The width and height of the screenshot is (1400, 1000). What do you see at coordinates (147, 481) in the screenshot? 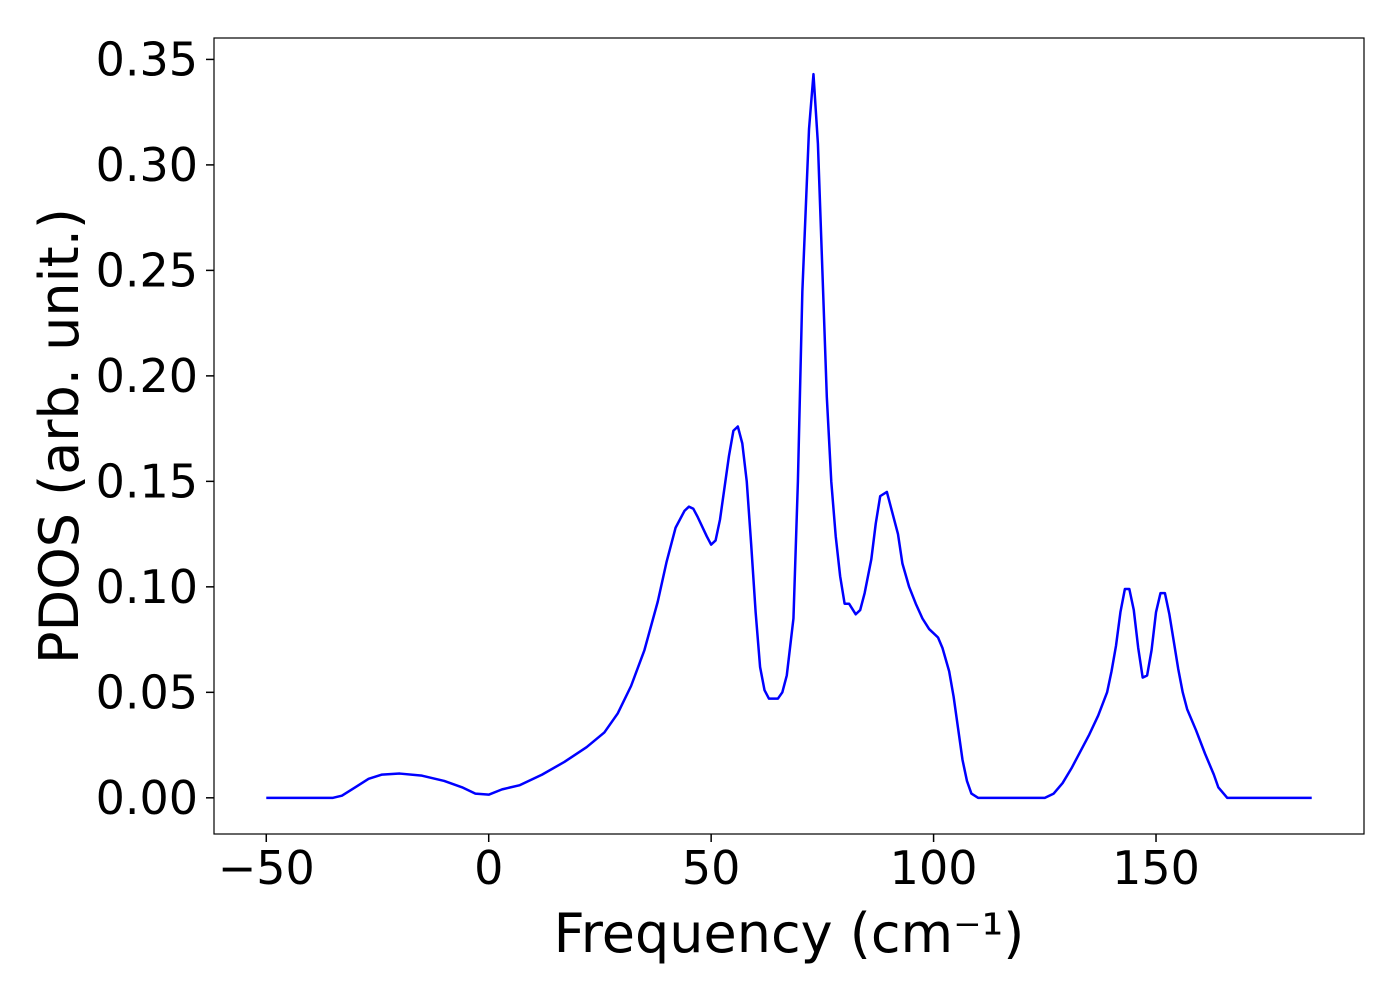
I see `y-tick-label: 0.15` at bounding box center [147, 481].